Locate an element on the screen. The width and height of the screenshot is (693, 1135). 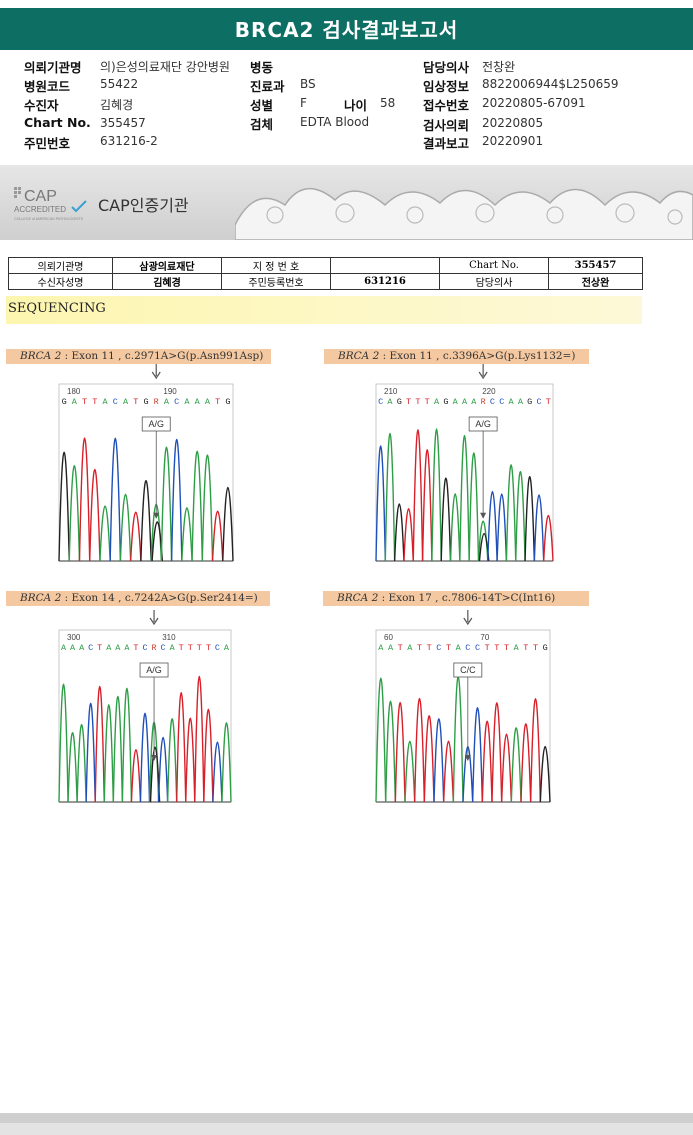
report-title: BRCA2 검사결과보고서 is located at coordinates (346, 28).